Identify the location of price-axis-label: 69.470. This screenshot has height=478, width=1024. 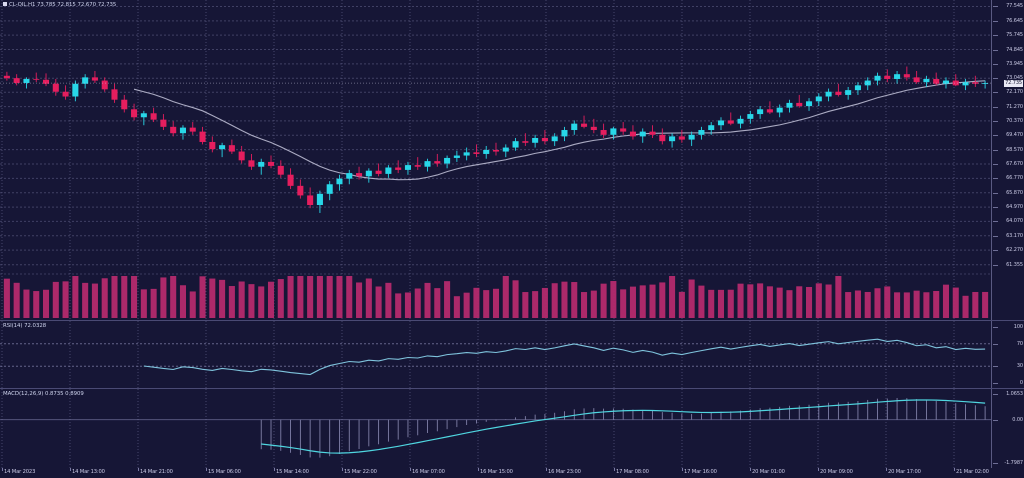
(1014, 135).